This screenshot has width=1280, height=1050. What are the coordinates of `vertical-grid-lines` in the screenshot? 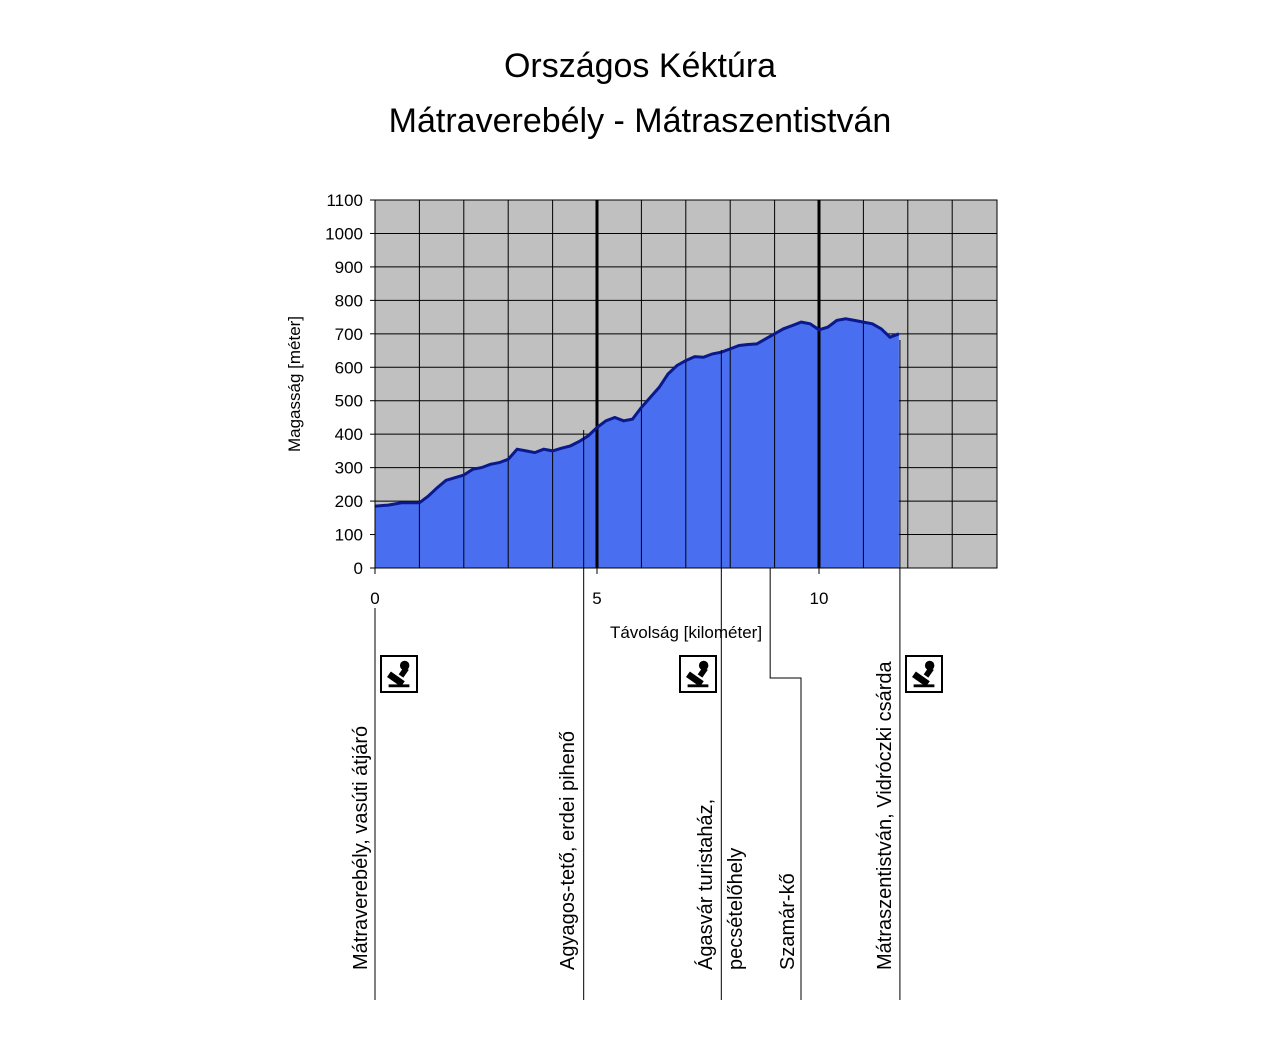 It's located at (685, 384).